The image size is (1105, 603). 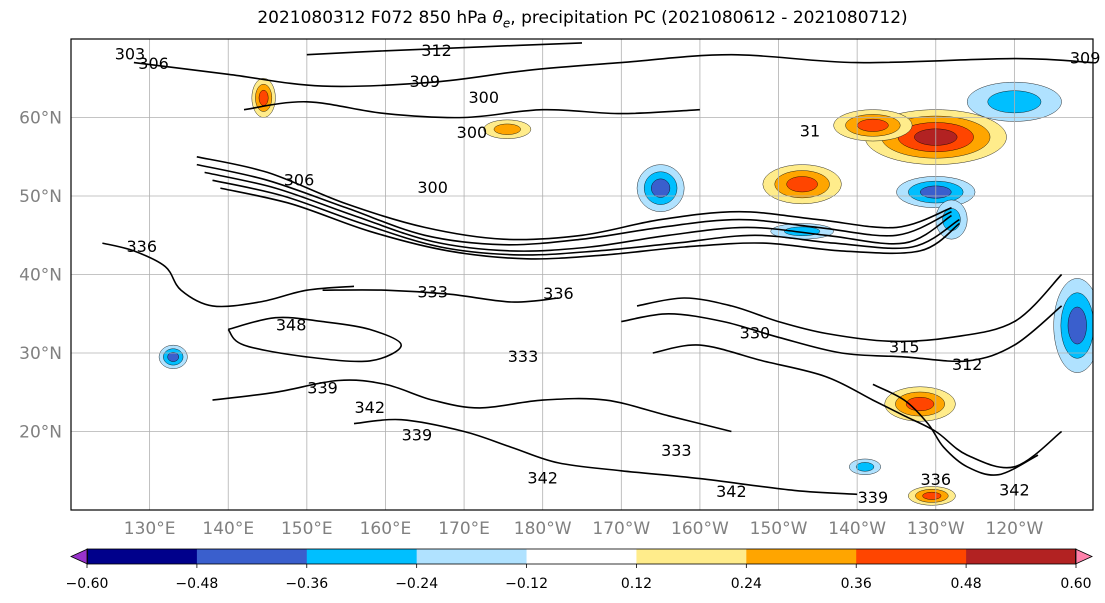 What do you see at coordinates (416, 584) in the screenshot?
I see `colorbar-tick-label: −0.24` at bounding box center [416, 584].